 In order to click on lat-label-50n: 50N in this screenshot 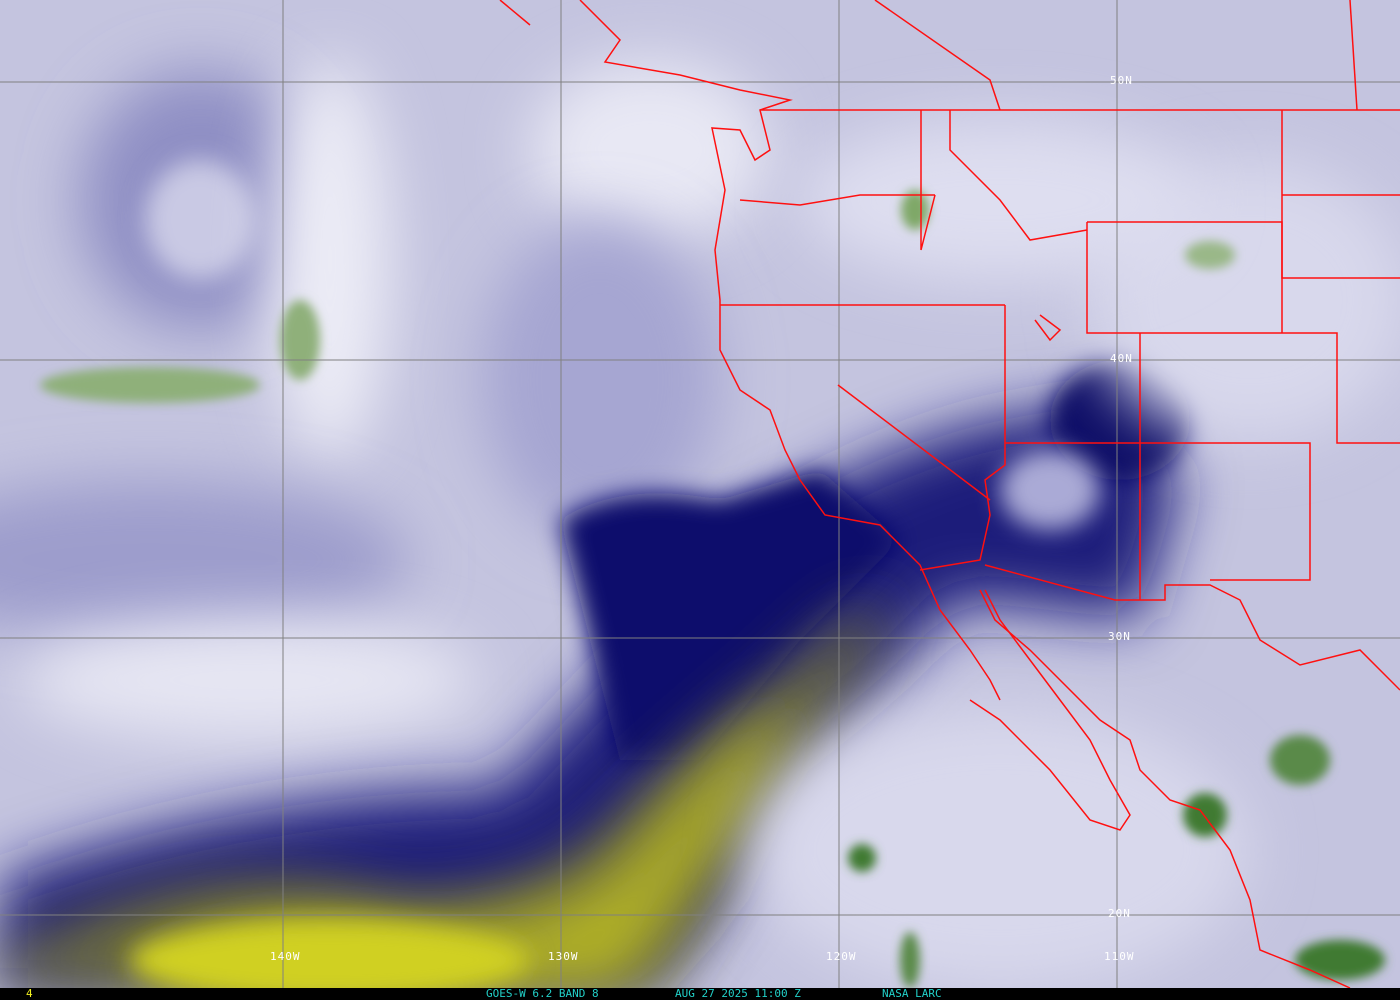, I will do `click(1121, 80)`.